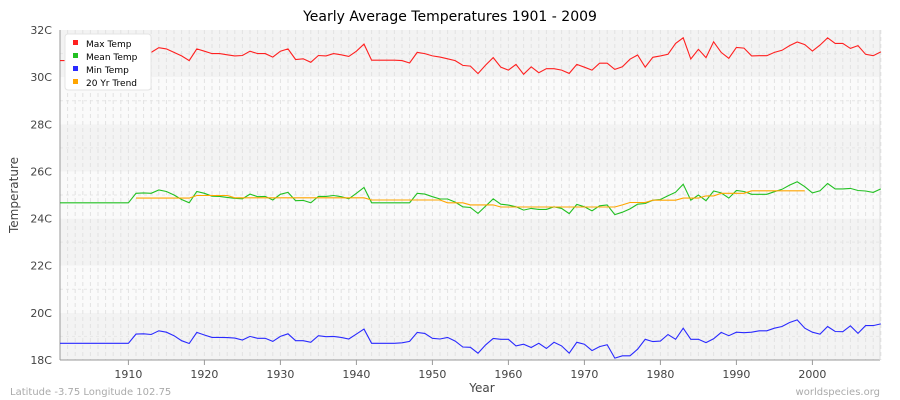 The height and width of the screenshot is (400, 900). What do you see at coordinates (584, 374) in the screenshot?
I see `x-tick-label: 1970` at bounding box center [584, 374].